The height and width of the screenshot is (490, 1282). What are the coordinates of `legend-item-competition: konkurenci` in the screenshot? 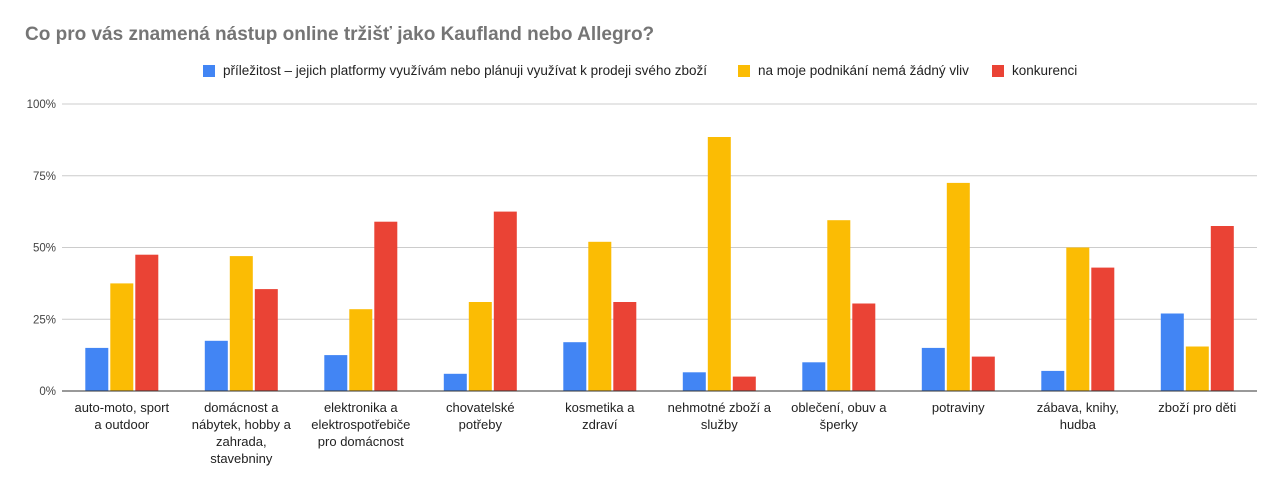 It's located at (1034, 70).